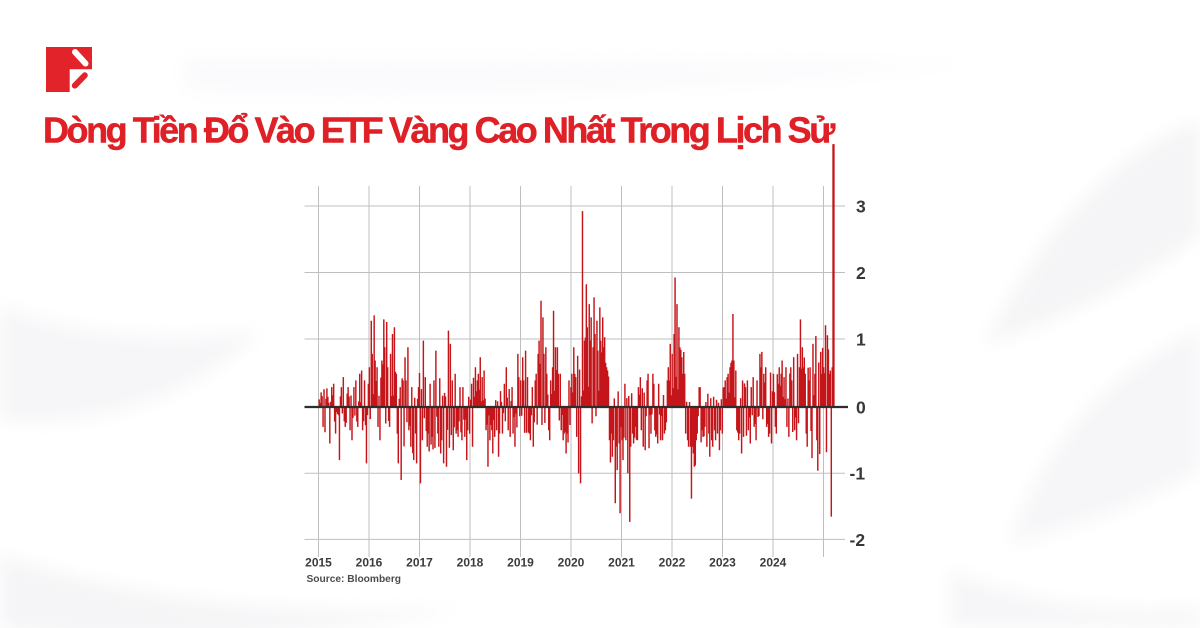 This screenshot has height=628, width=1200. What do you see at coordinates (861, 273) in the screenshot?
I see `svg-text: 2` at bounding box center [861, 273].